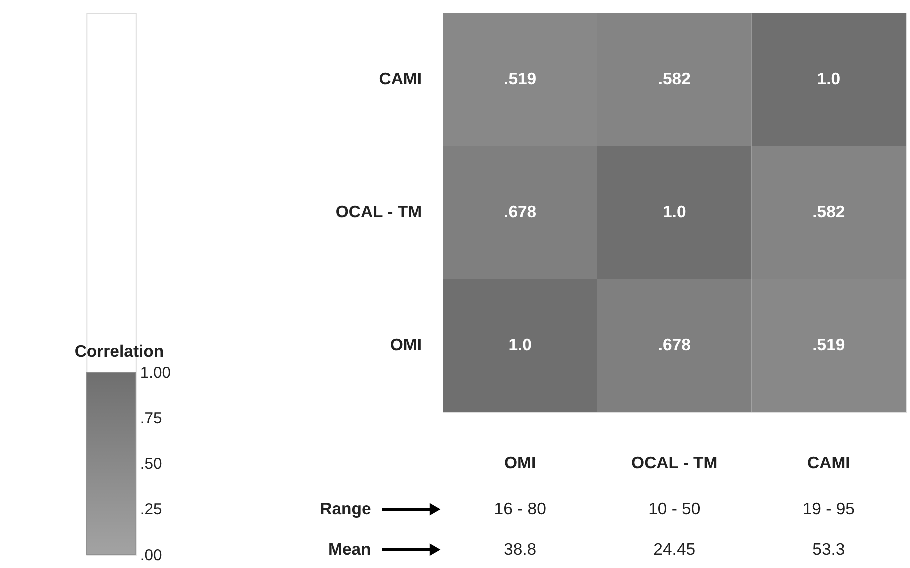  Describe the element at coordinates (119, 351) in the screenshot. I see `color-bar-title: Correlation` at that location.